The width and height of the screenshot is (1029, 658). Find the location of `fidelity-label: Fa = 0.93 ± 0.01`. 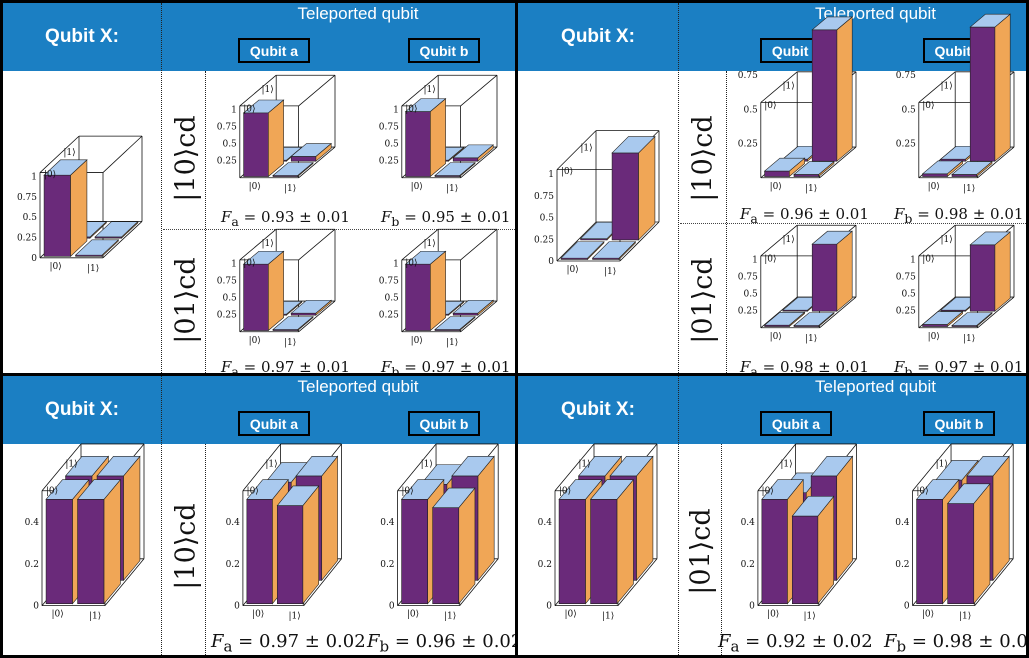

fidelity-label: Fa = 0.93 ± 0.01 is located at coordinates (285, 218).